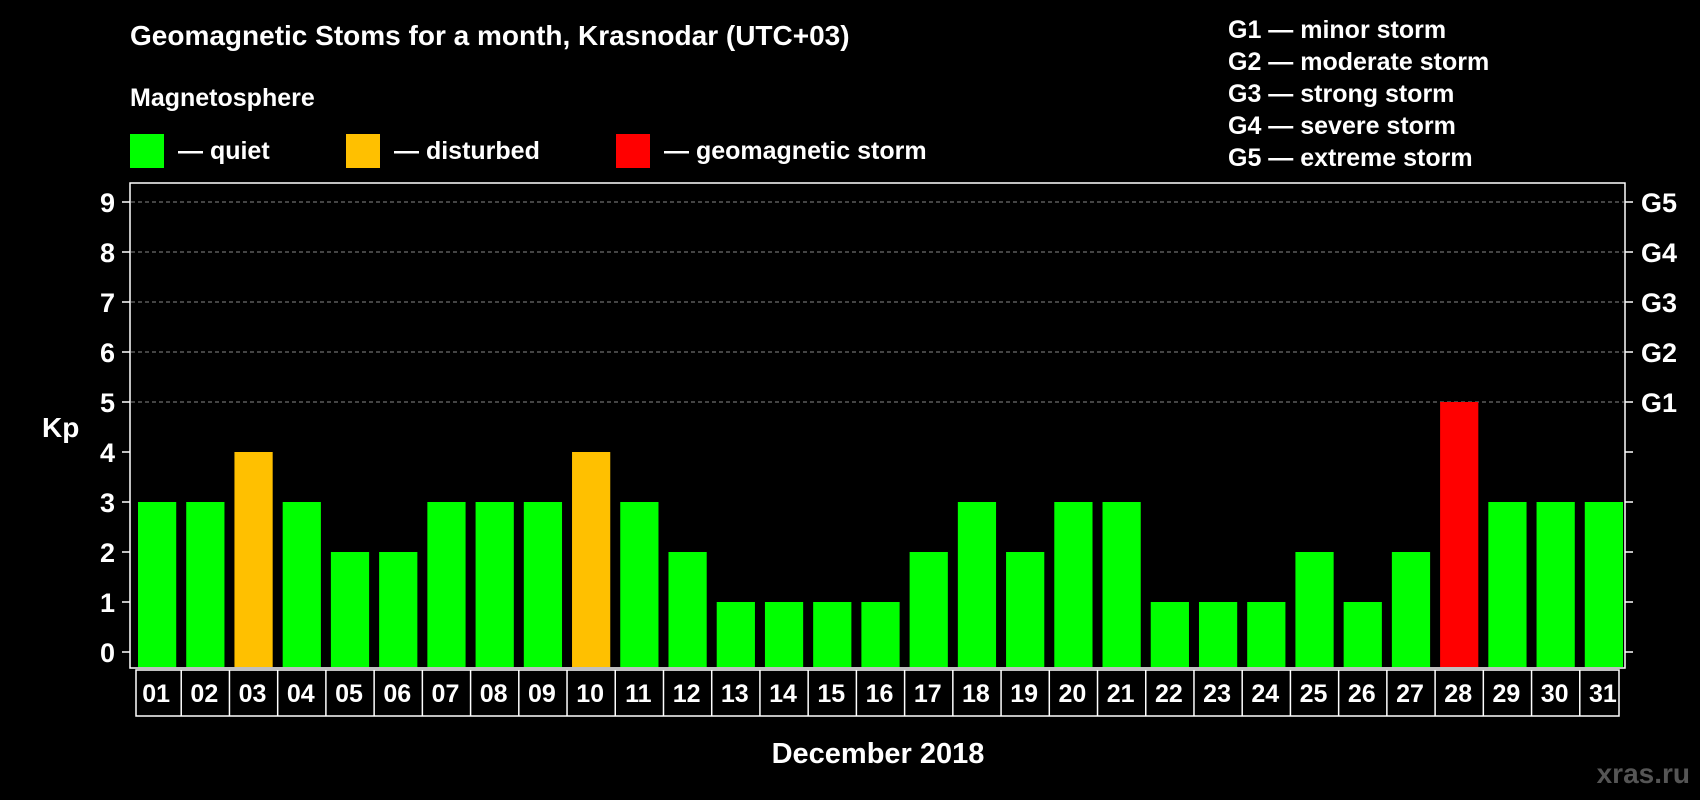 This screenshot has height=800, width=1700. What do you see at coordinates (107, 603) in the screenshot?
I see `y-tick-label-1: 1` at bounding box center [107, 603].